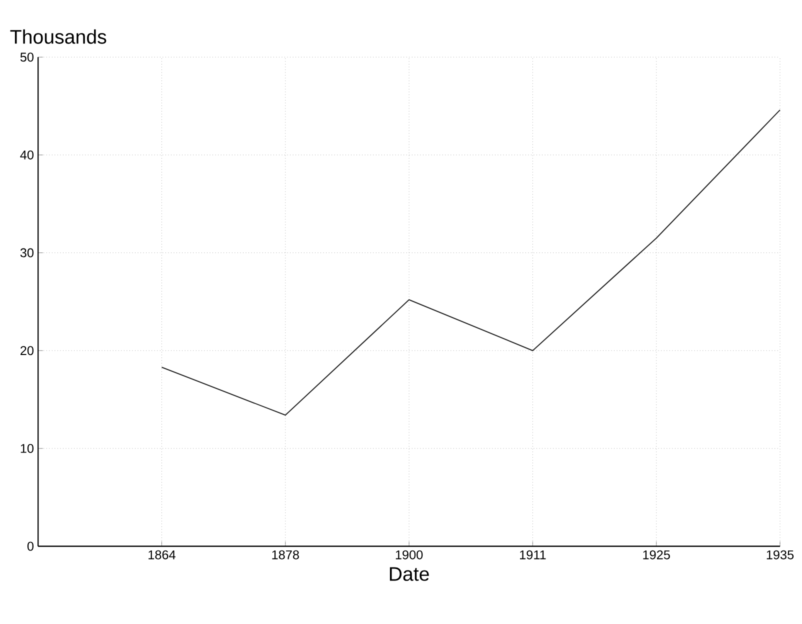  Describe the element at coordinates (780, 555) in the screenshot. I see `x-tick-label: 1935` at that location.